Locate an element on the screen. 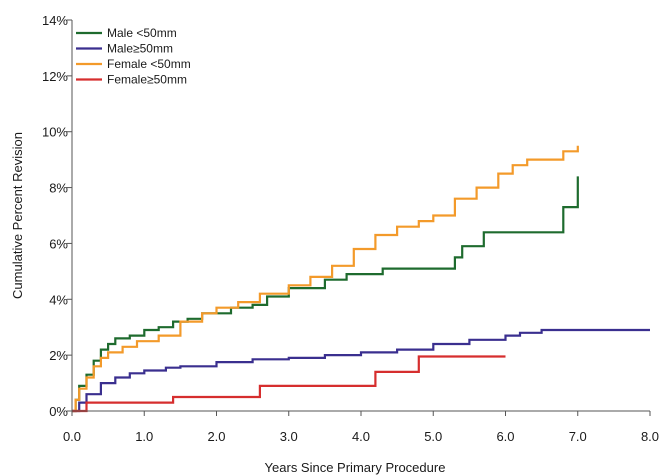  x-tick-label: 2.0 is located at coordinates (216, 436).